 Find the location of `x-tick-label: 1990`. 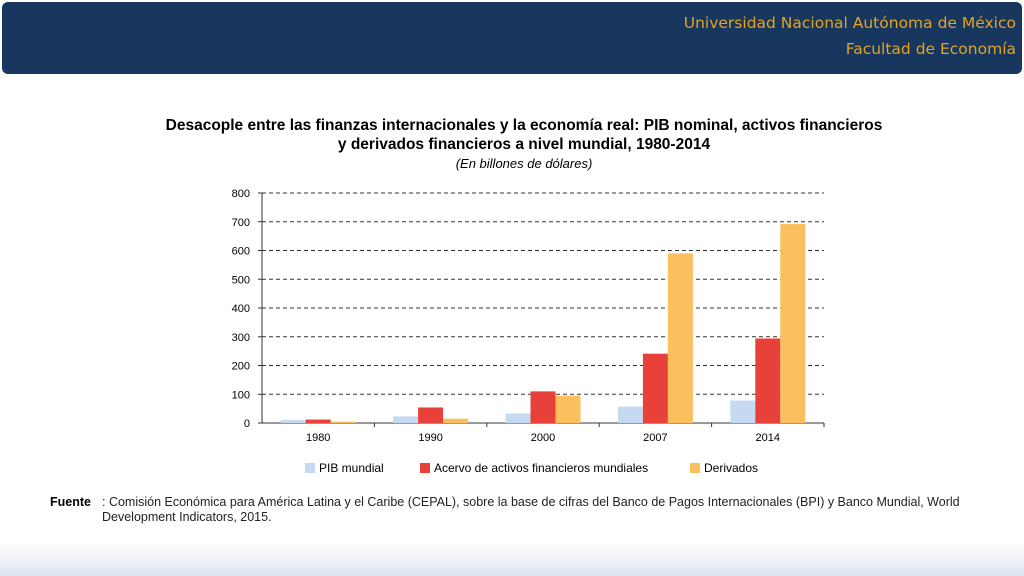

x-tick-label: 1990 is located at coordinates (430, 438).